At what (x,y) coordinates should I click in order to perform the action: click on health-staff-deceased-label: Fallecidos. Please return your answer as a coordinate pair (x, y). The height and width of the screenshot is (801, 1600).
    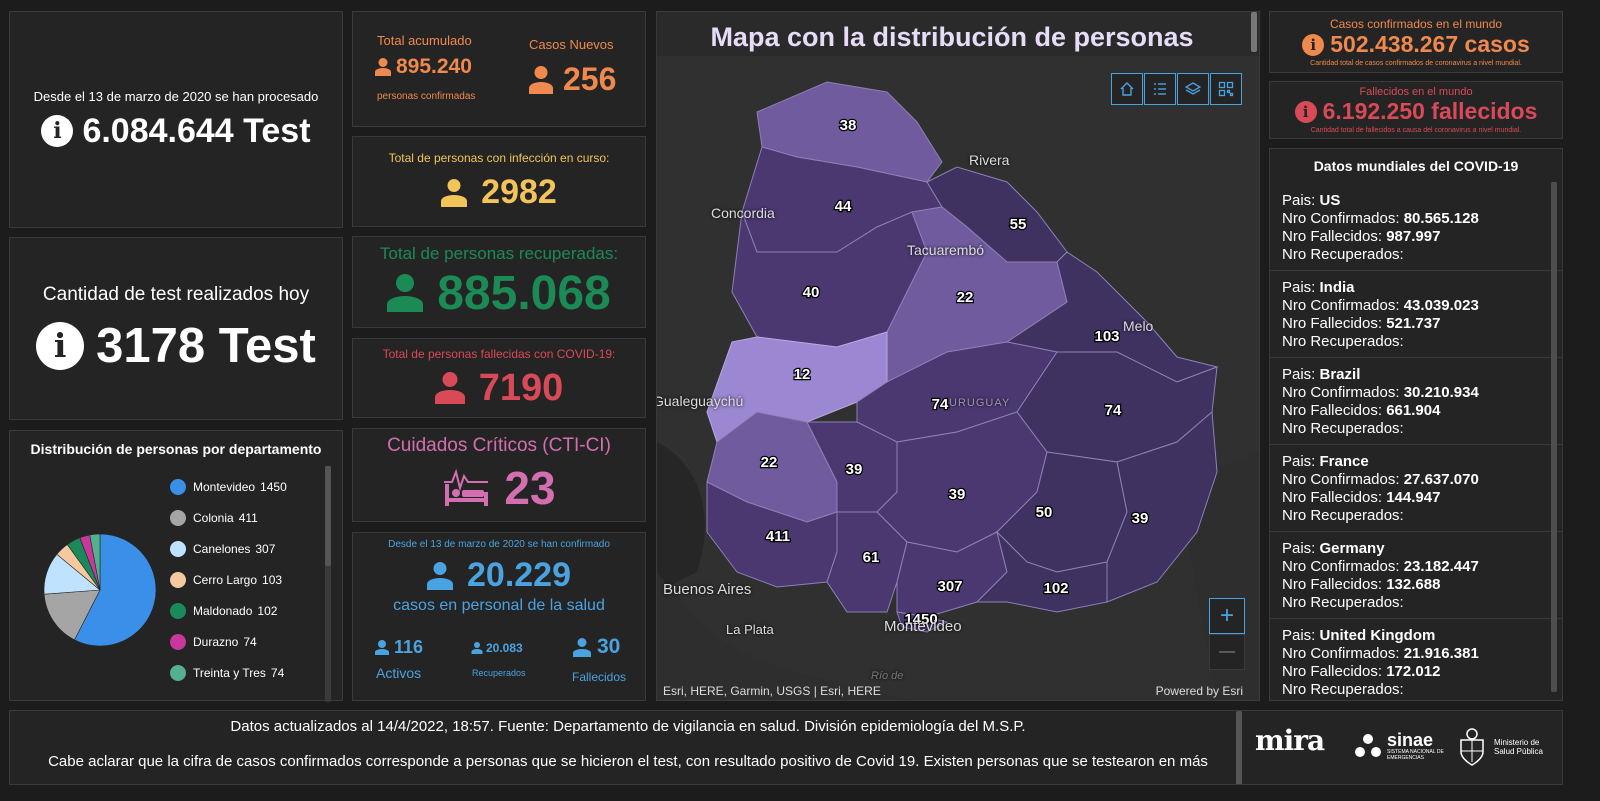
    Looking at the image, I should click on (599, 677).